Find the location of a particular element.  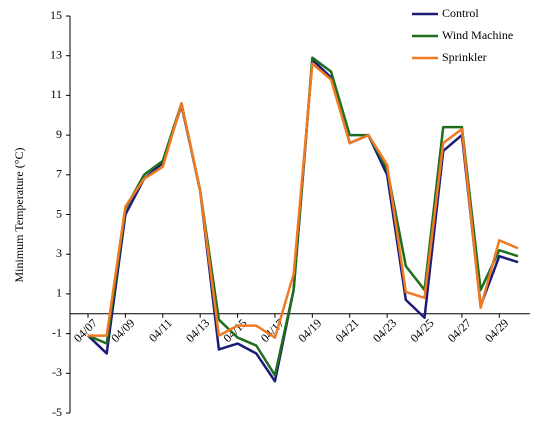

x-tick-label: 04/11 is located at coordinates (160, 330).